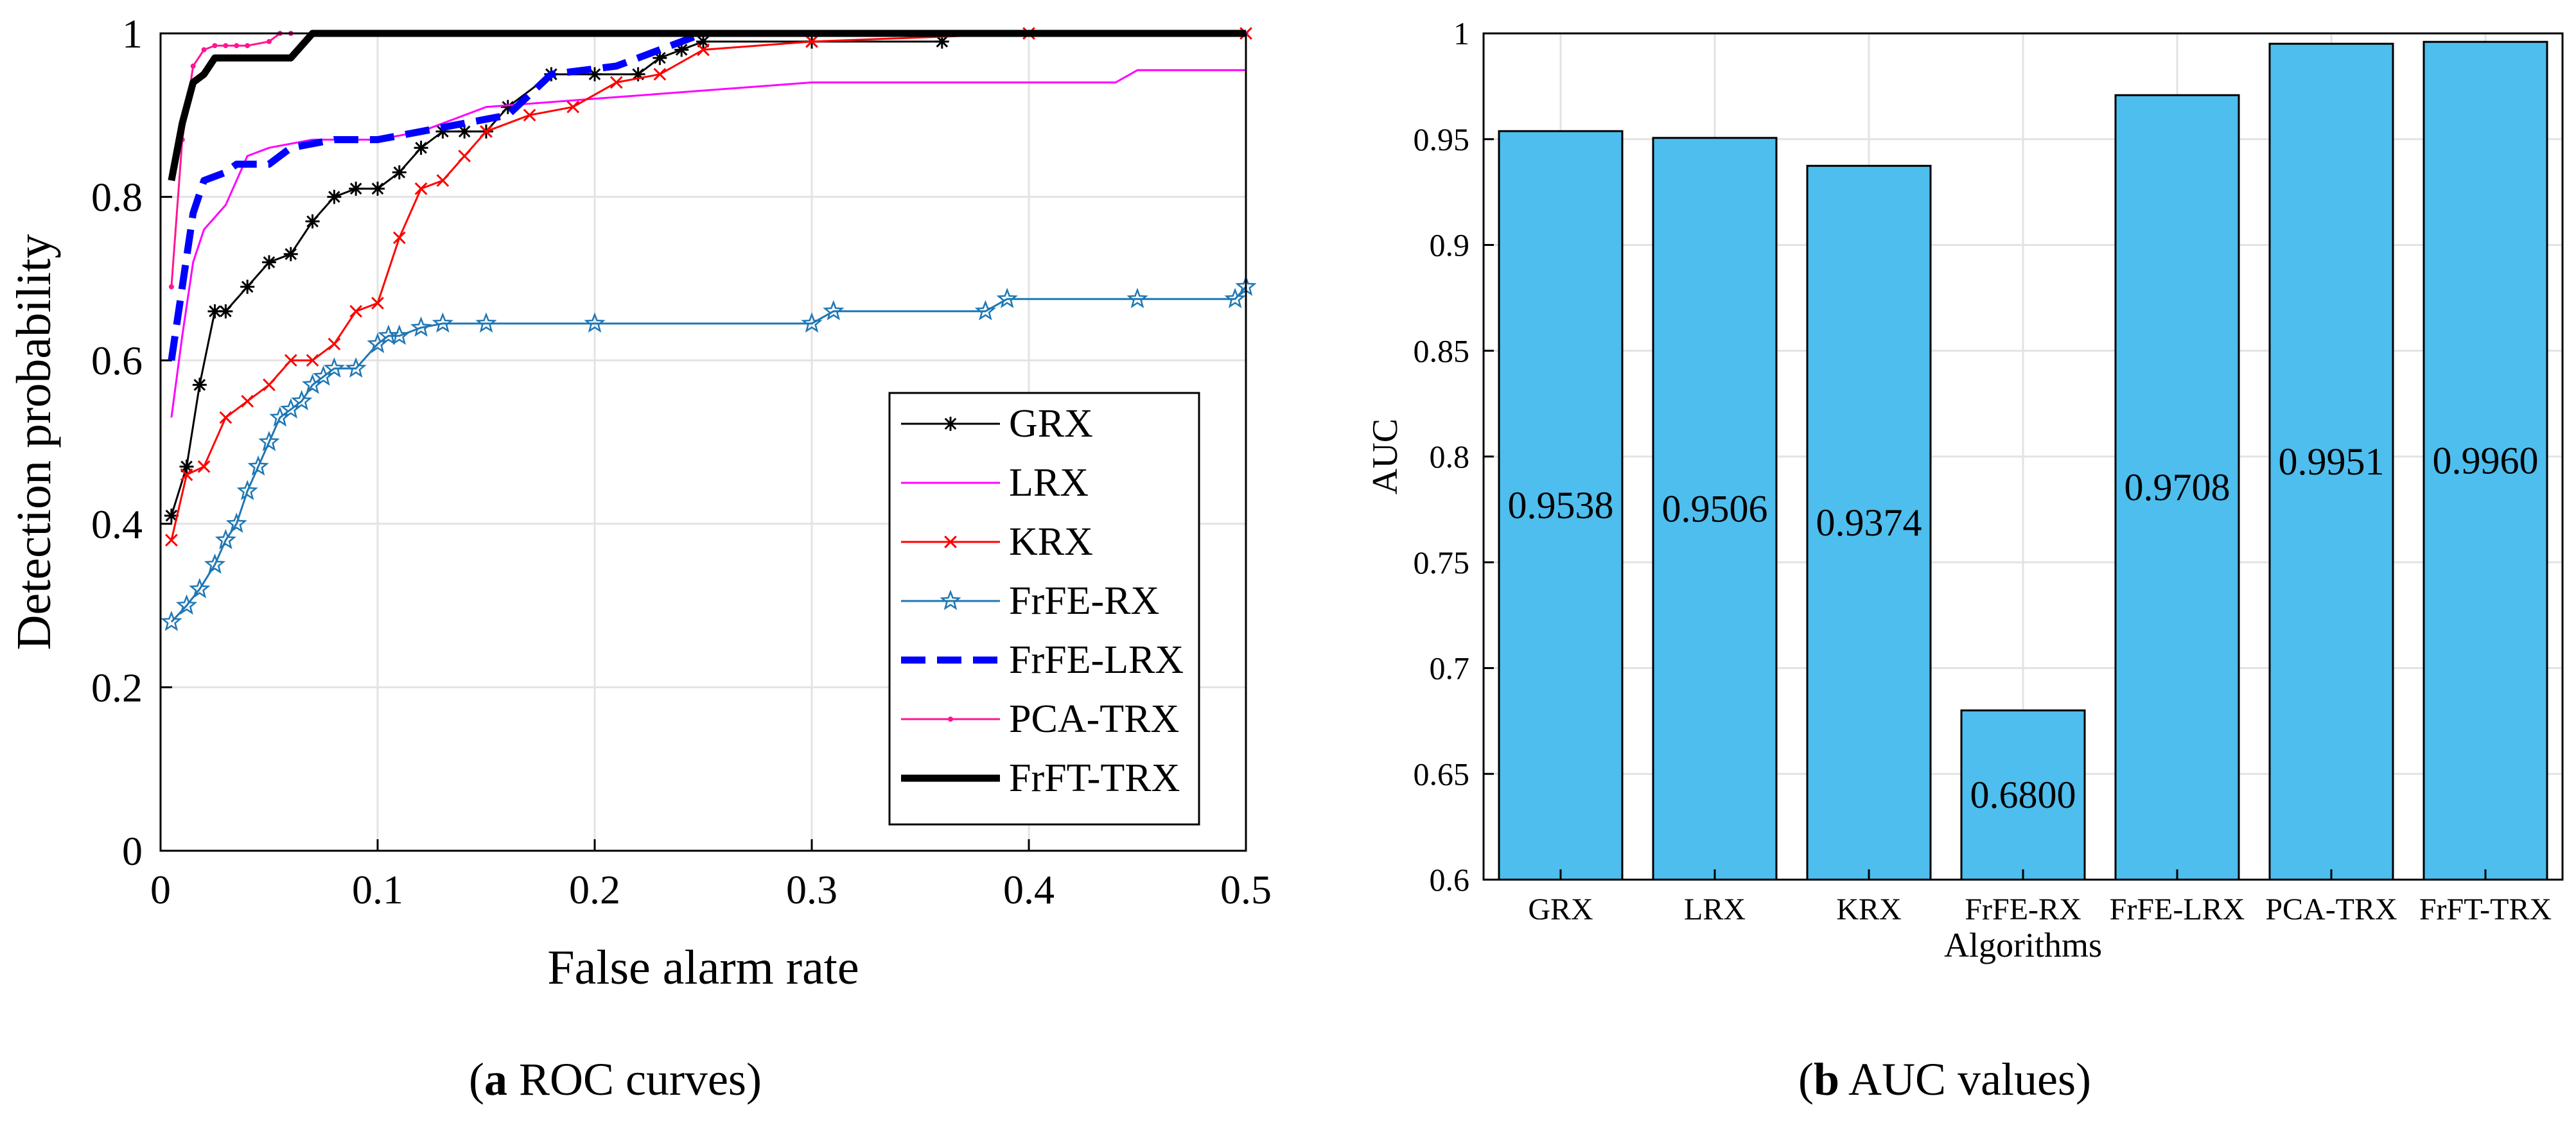  I want to click on roc-line-frfe-rx, so click(708, 454).